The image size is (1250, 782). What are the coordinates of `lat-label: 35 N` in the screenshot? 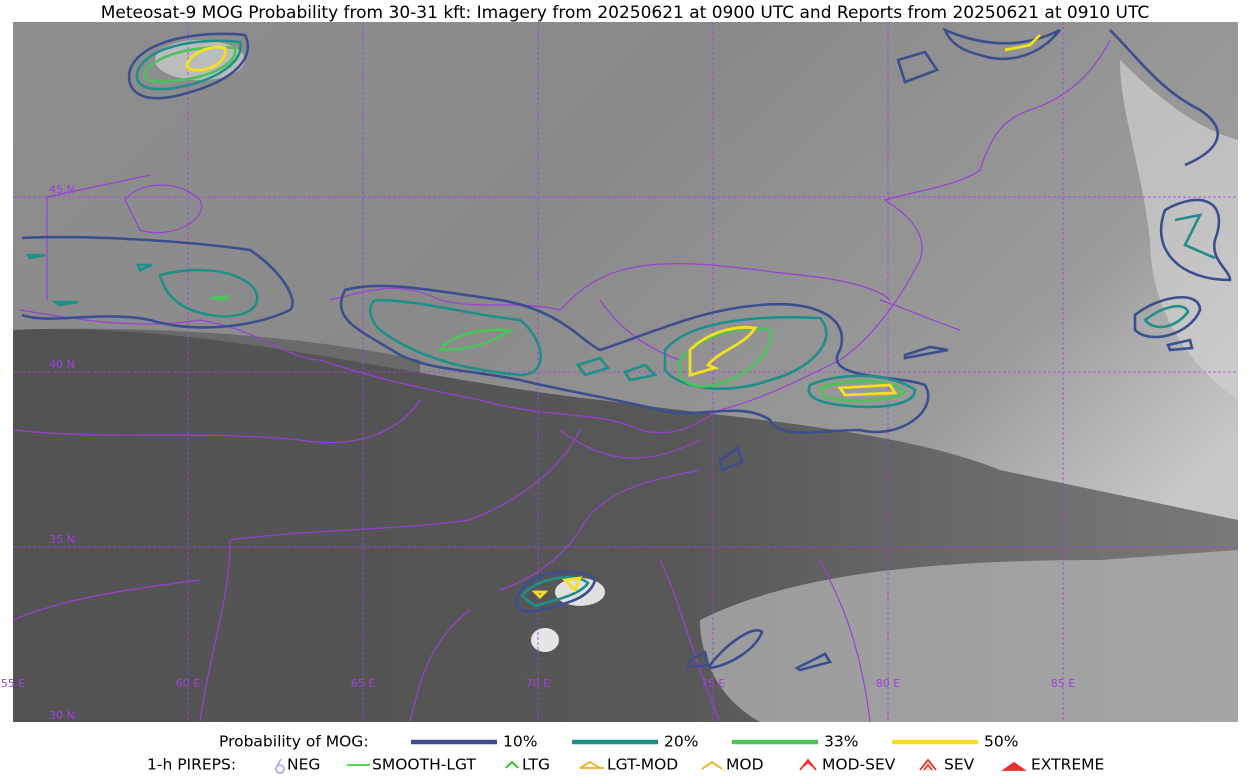 It's located at (62, 539).